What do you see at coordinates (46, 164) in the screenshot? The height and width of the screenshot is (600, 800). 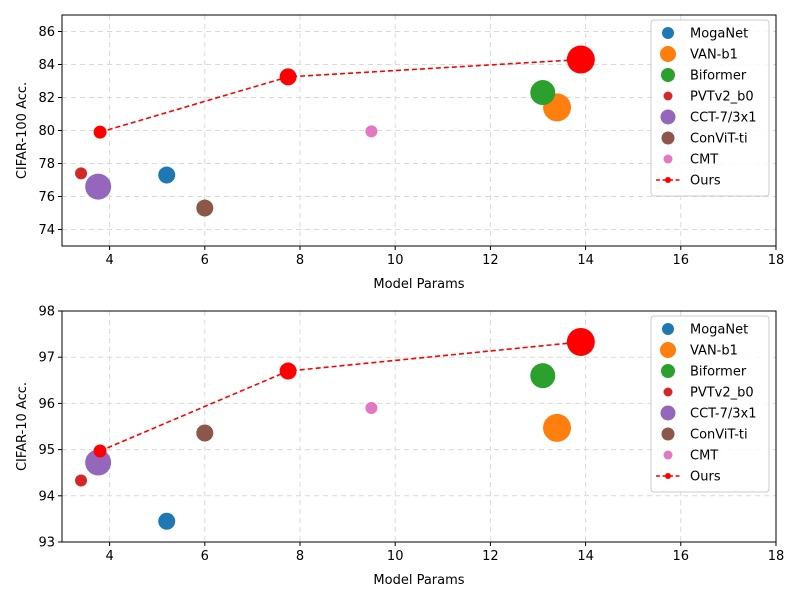 I see `y-tick-label: 78` at bounding box center [46, 164].